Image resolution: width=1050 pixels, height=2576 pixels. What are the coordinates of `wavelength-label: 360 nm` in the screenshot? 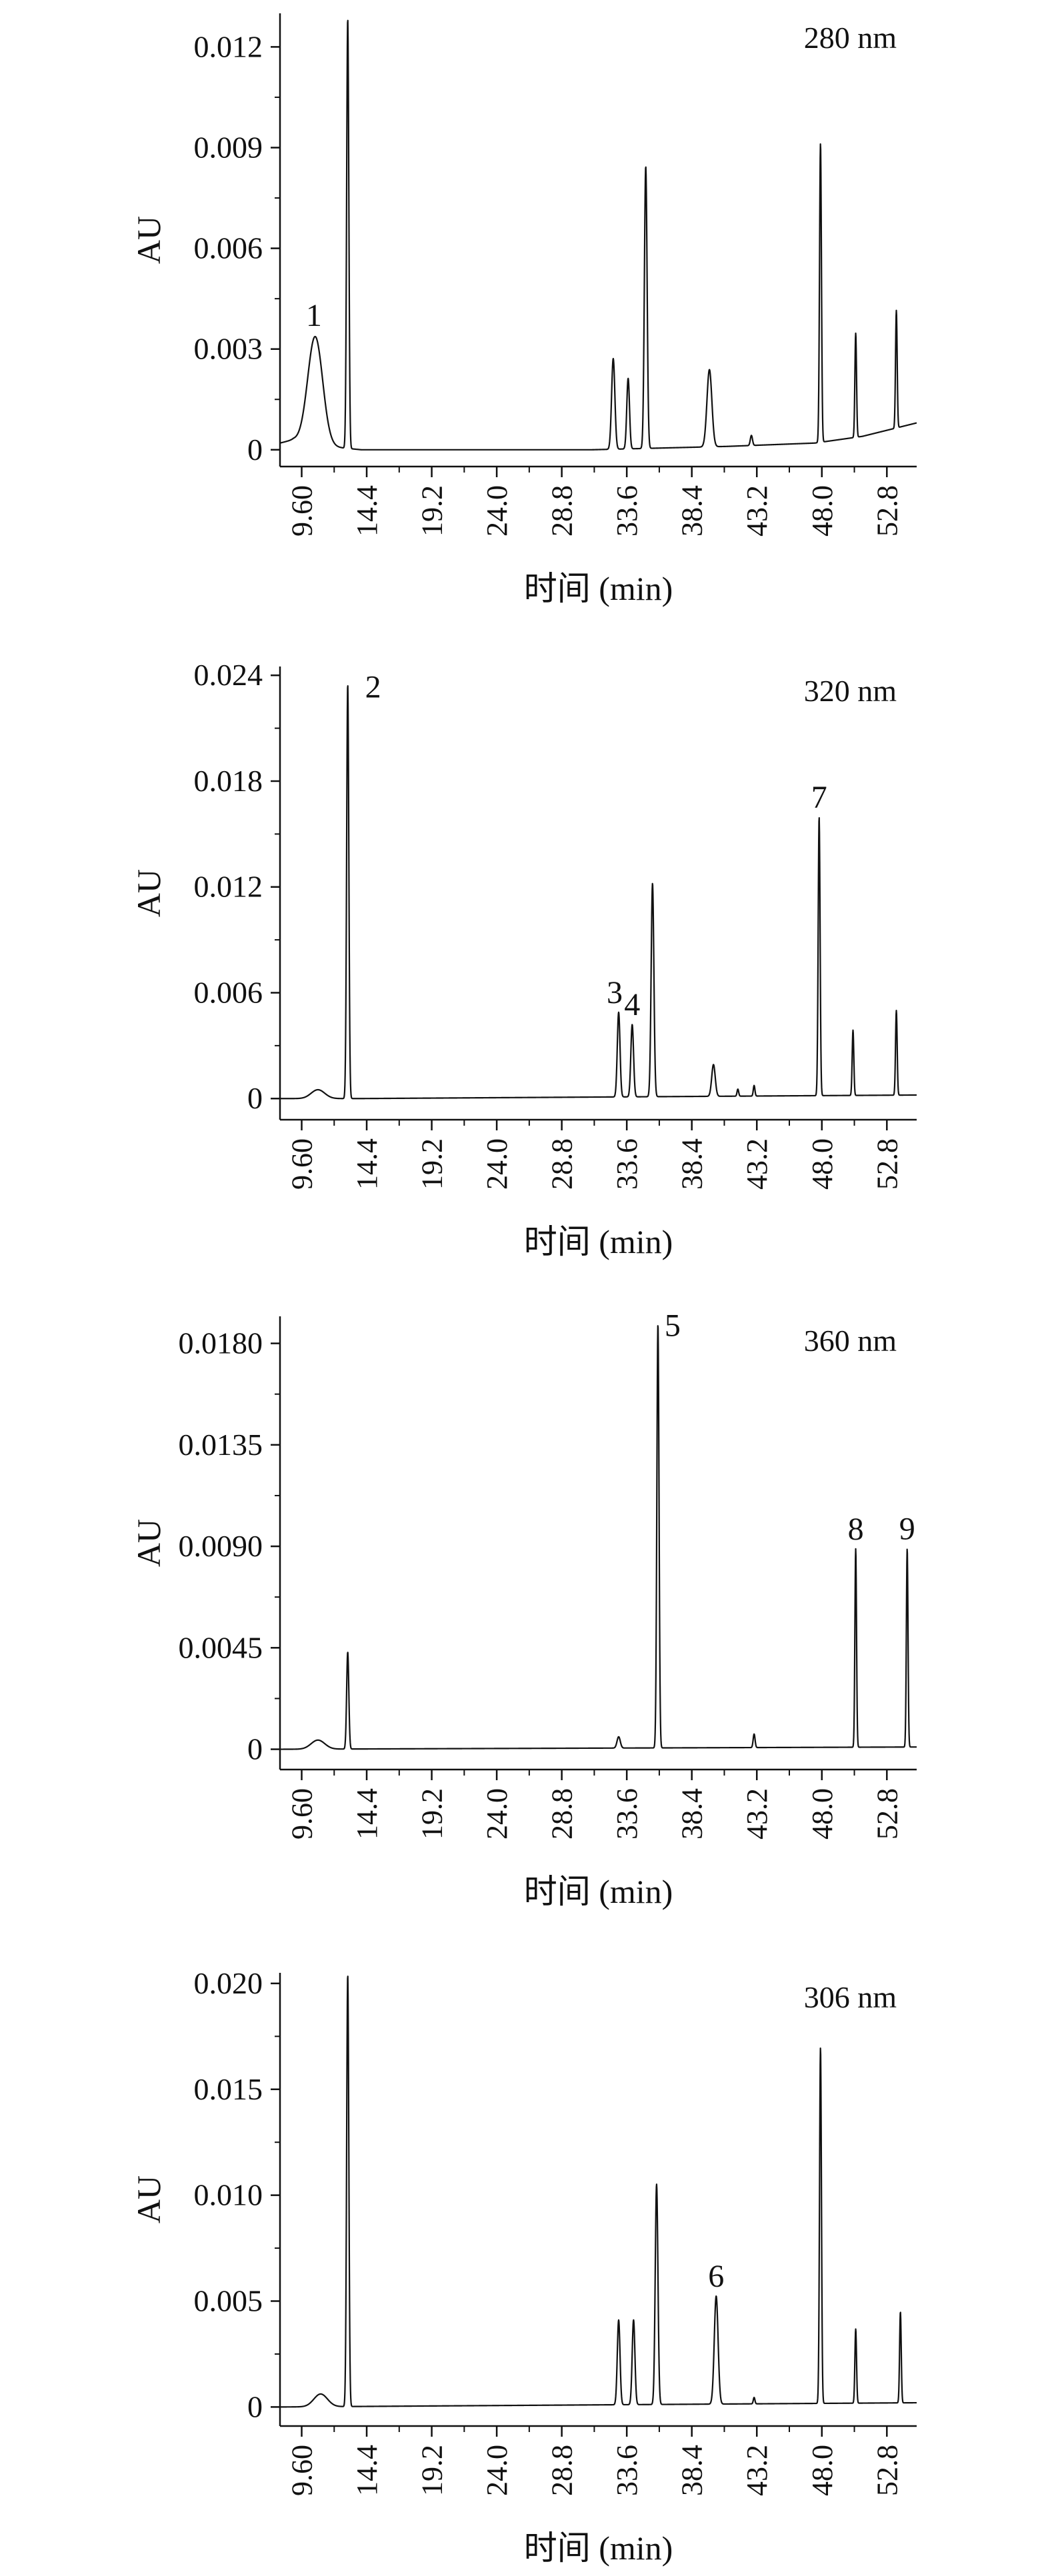 It's located at (850, 1341).